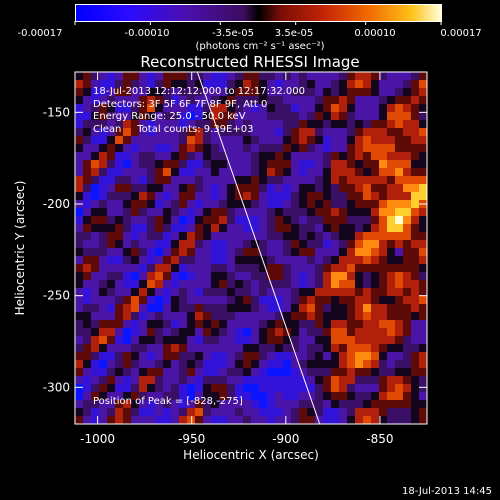 This screenshot has height=500, width=500. Describe the element at coordinates (169, 116) in the screenshot. I see `info-energy-range: Energy Range: 25.0 - 50.0 keV` at that location.